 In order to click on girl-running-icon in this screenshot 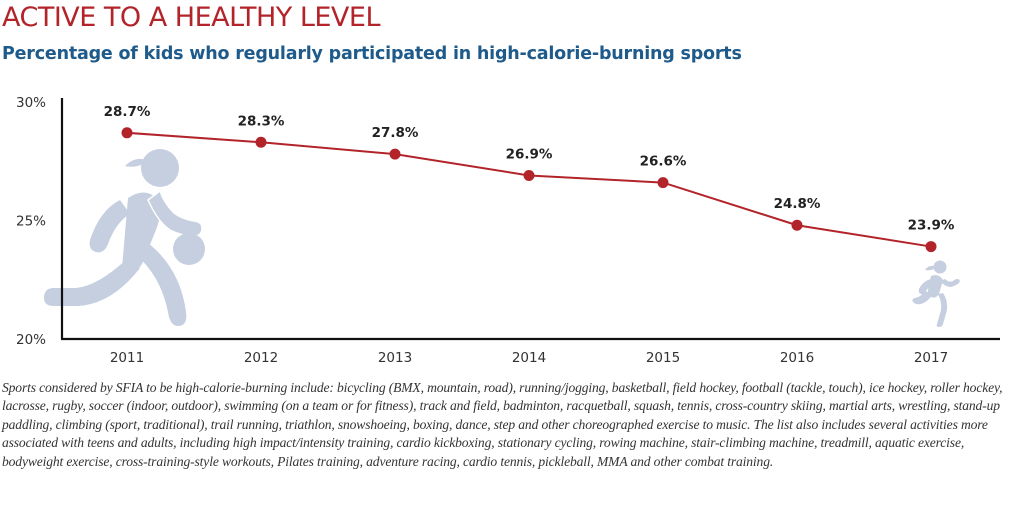, I will do `click(936, 293)`.